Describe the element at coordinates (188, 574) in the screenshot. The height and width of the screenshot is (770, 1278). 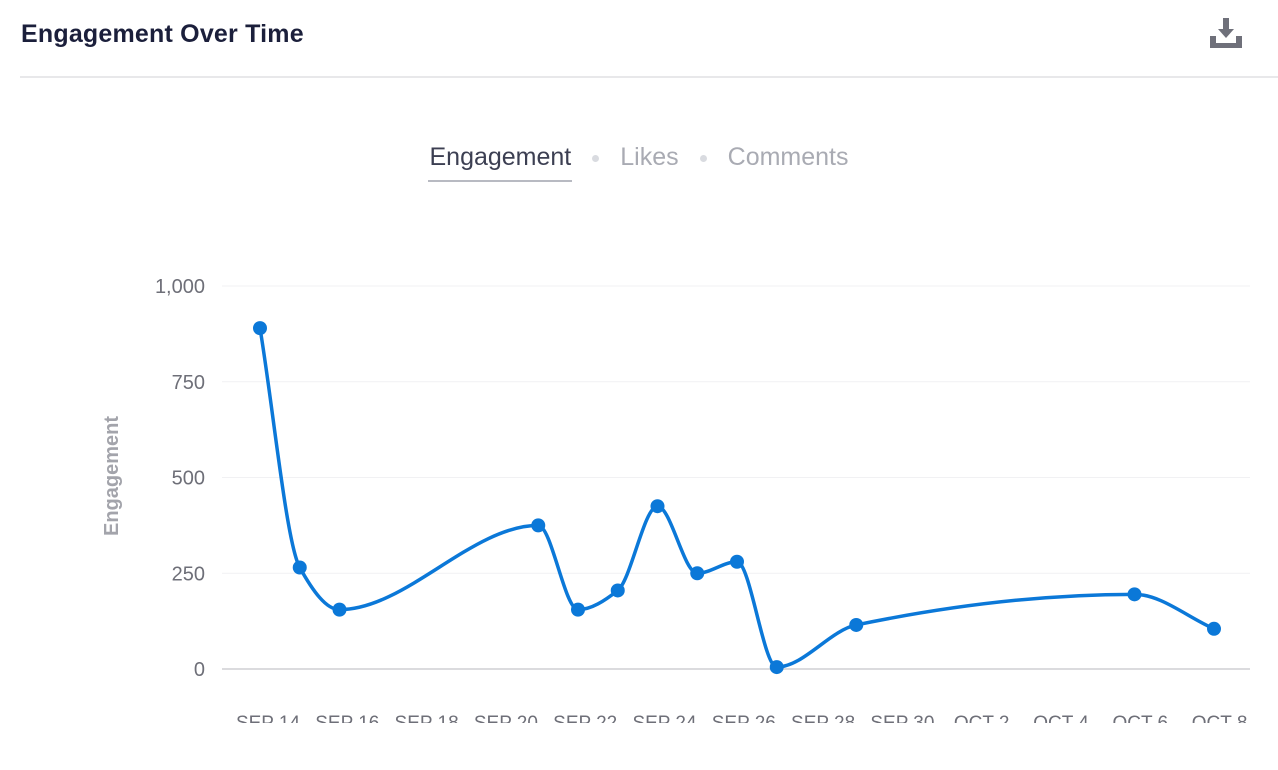
I see `y-tick-label: 250` at that location.